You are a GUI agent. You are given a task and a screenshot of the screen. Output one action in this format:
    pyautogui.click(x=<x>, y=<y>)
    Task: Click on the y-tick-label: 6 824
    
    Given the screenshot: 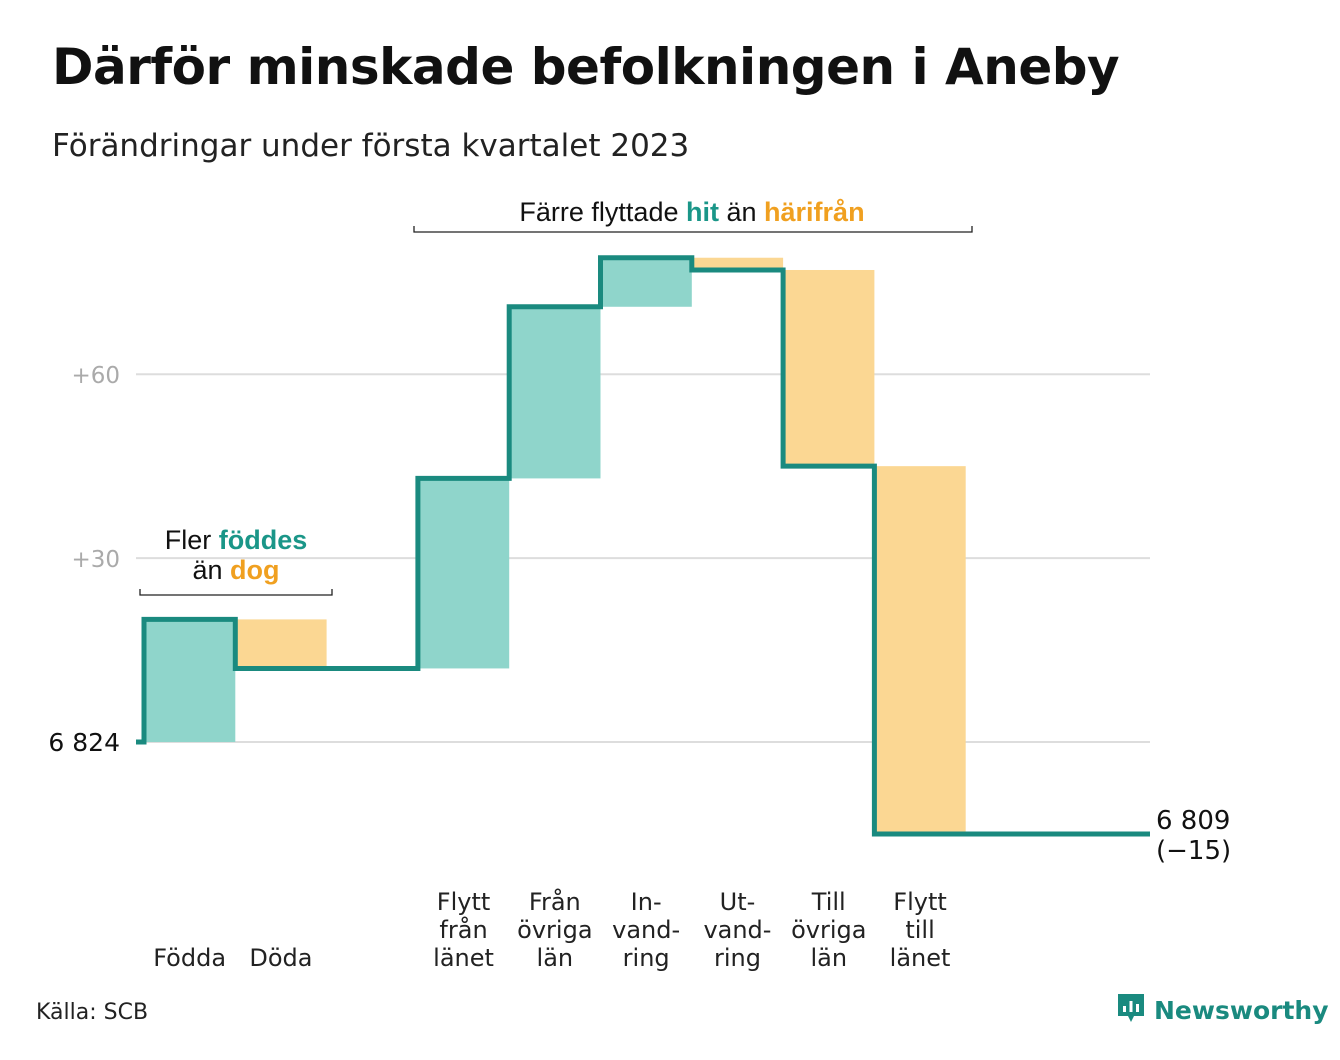 What is the action you would take?
    pyautogui.click(x=84, y=742)
    